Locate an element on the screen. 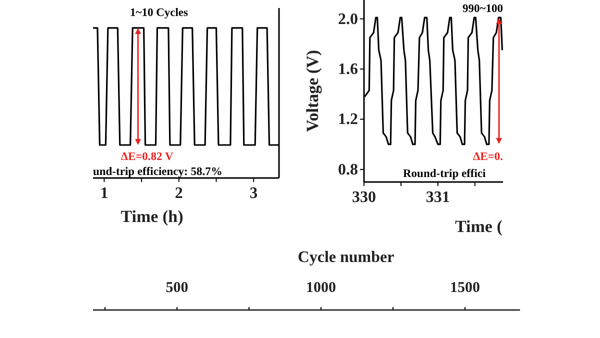 Image resolution: width=600 pixels, height=338 pixels. y-tick-label: 0.8 is located at coordinates (348, 169).